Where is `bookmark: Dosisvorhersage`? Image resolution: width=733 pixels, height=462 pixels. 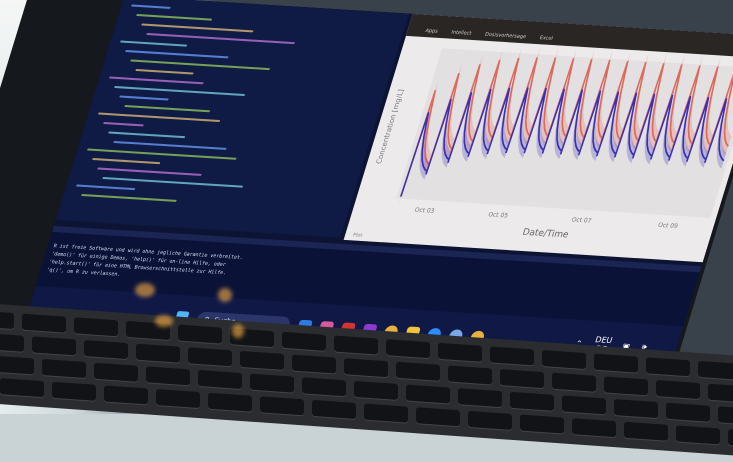 bookmark: Dosisvorhersage is located at coordinates (505, 36).